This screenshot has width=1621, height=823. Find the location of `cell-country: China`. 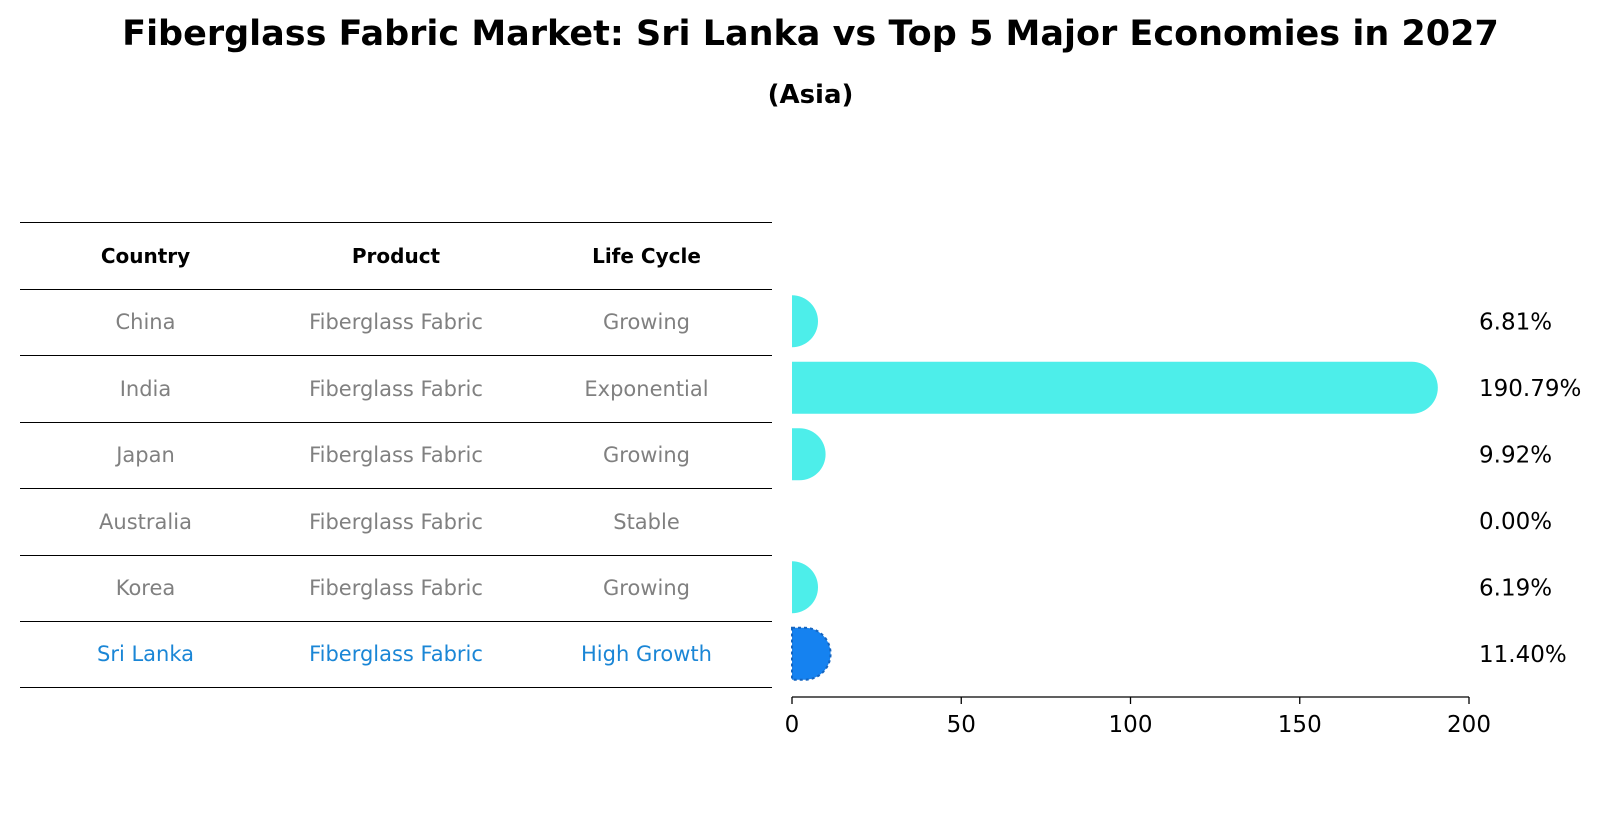

cell-country: China is located at coordinates (145, 322).